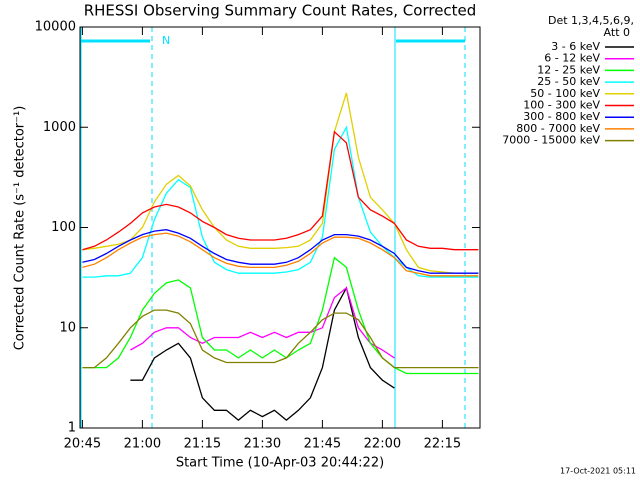  Describe the element at coordinates (20, 228) in the screenshot. I see `y-axis-label: Corrected Count Rate (s⁻¹ detector⁻¹)` at that location.